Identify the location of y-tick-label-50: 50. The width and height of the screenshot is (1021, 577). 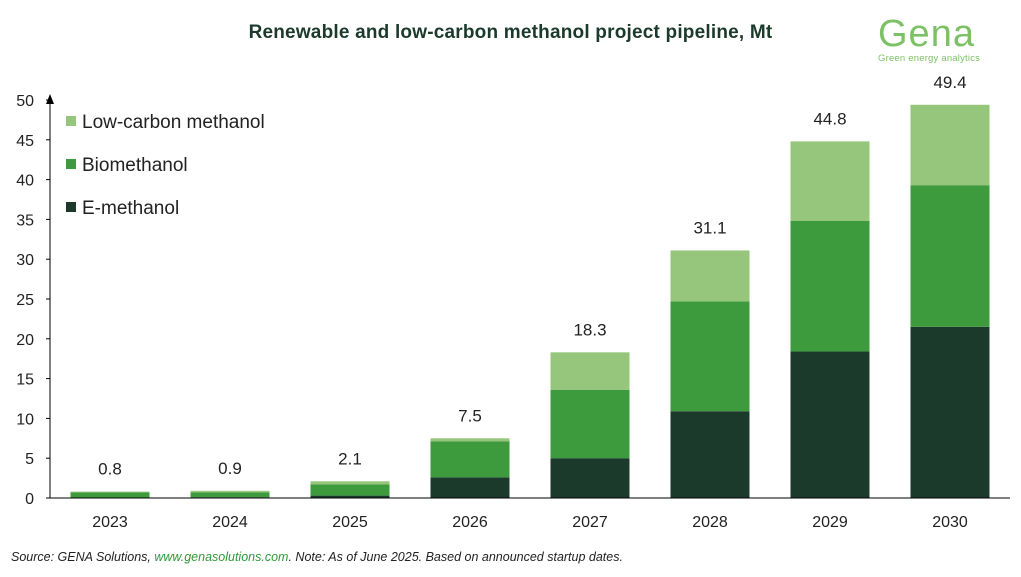
(25, 101).